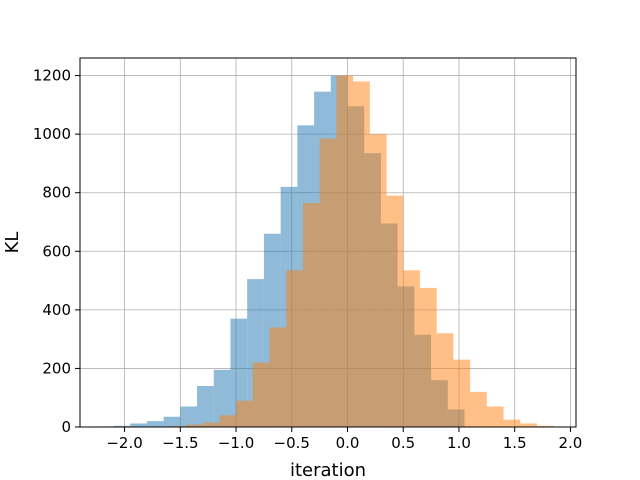  What do you see at coordinates (328, 470) in the screenshot?
I see `x-axis-label: iteration` at bounding box center [328, 470].